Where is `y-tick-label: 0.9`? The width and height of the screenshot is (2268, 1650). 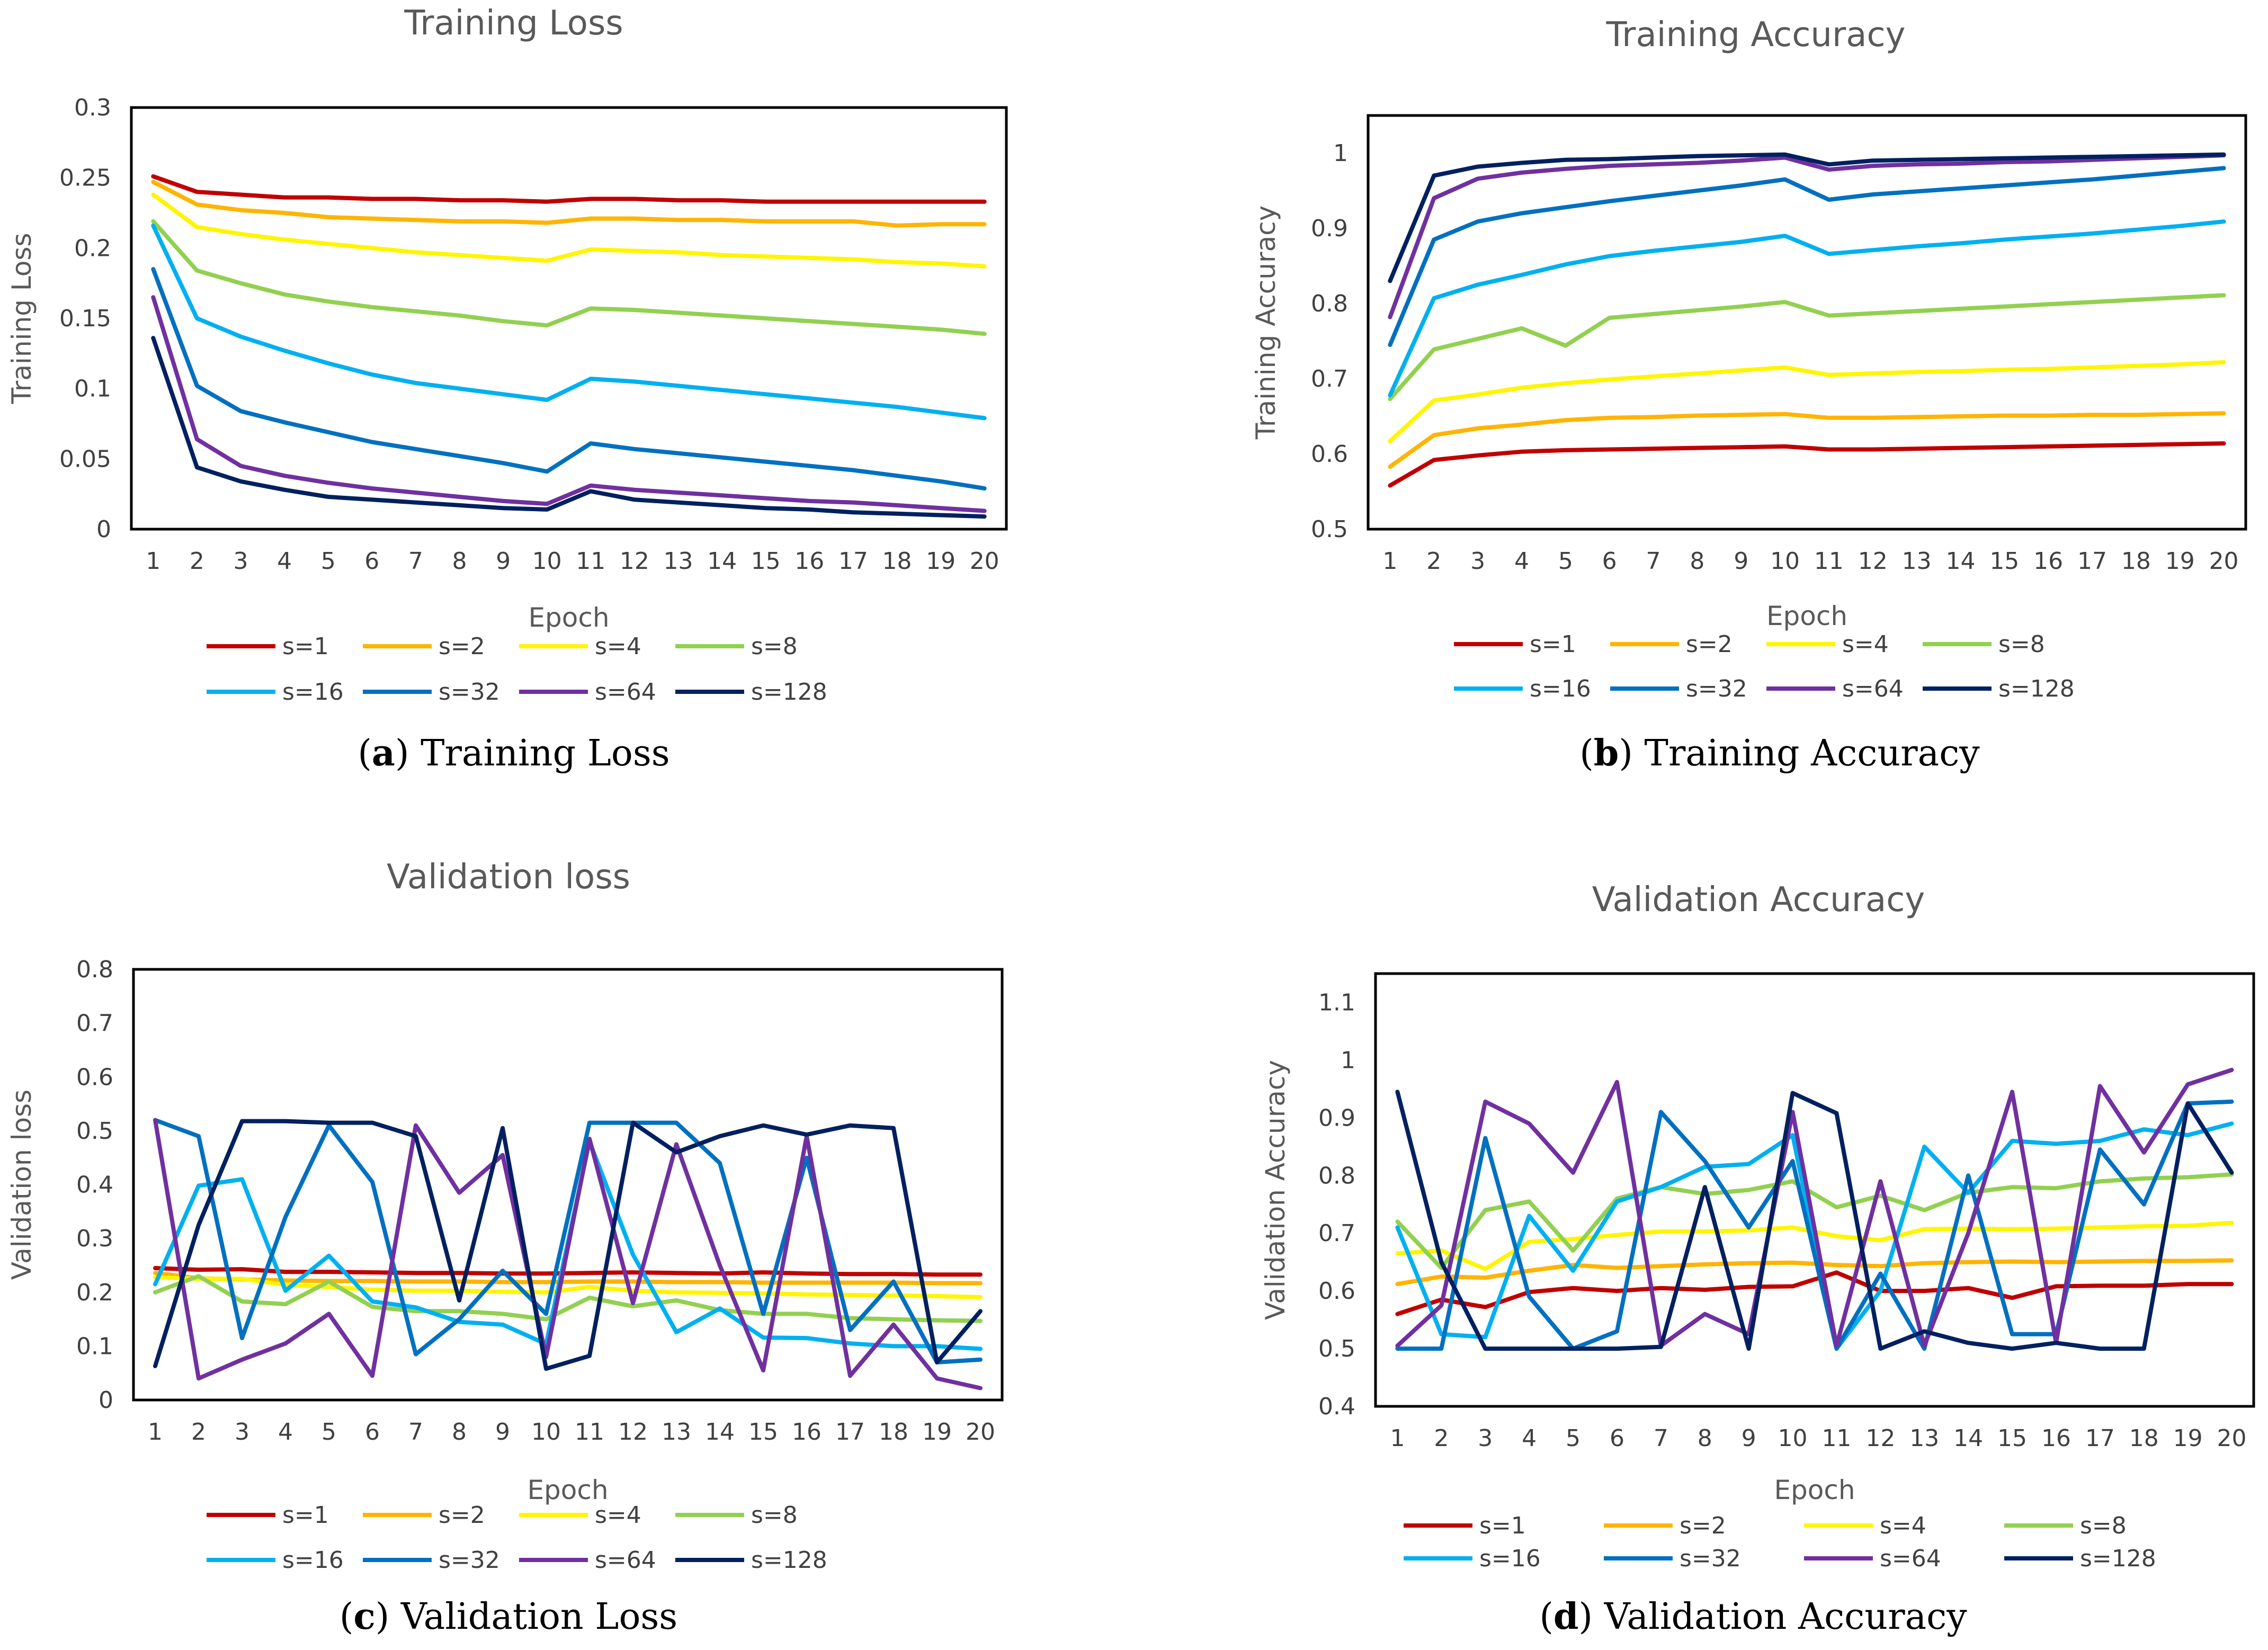 y-tick-label: 0.9 is located at coordinates (1329, 228).